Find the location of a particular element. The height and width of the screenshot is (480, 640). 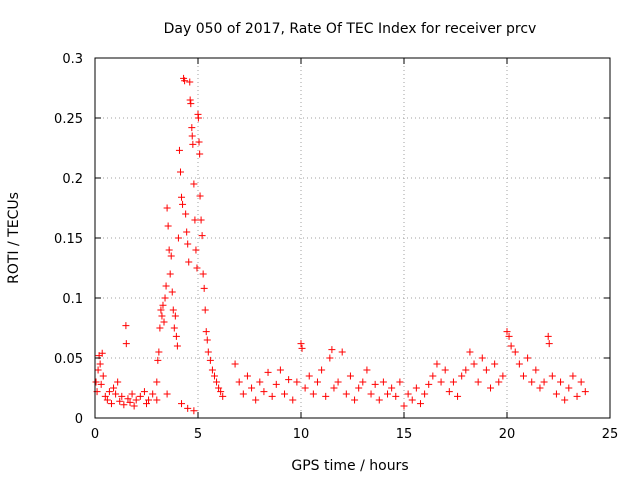

x-tick-label: 25 is located at coordinates (610, 434).